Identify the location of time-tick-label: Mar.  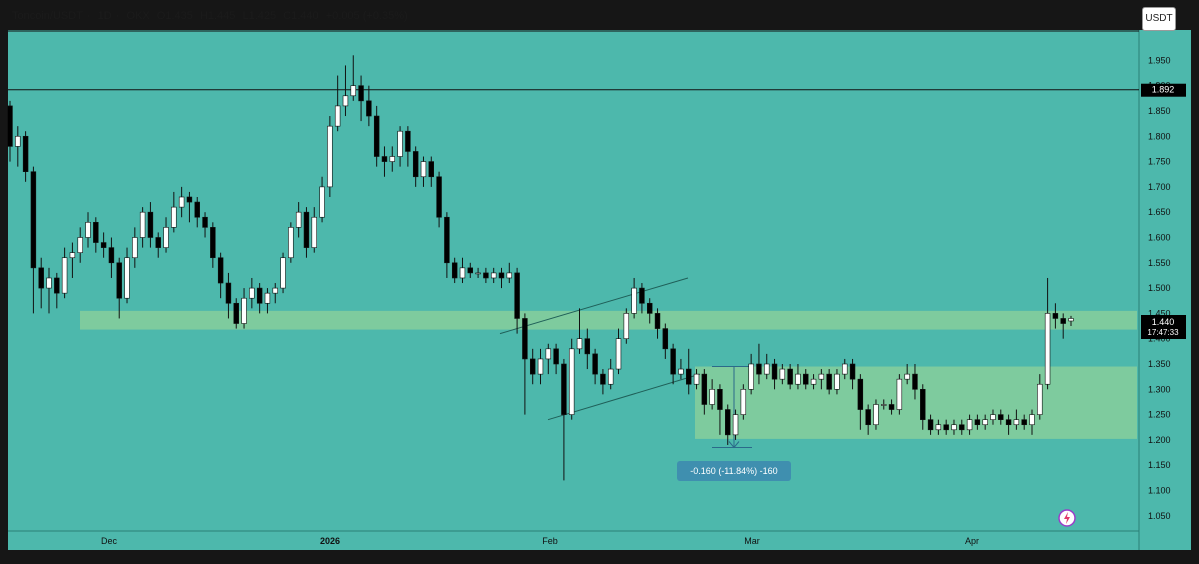
(752, 541).